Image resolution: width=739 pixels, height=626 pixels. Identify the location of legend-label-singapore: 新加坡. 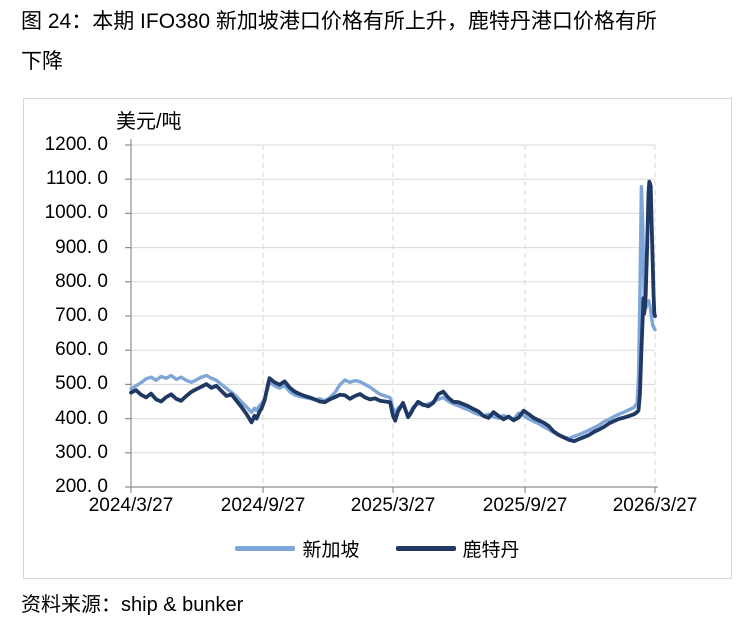
(331, 550).